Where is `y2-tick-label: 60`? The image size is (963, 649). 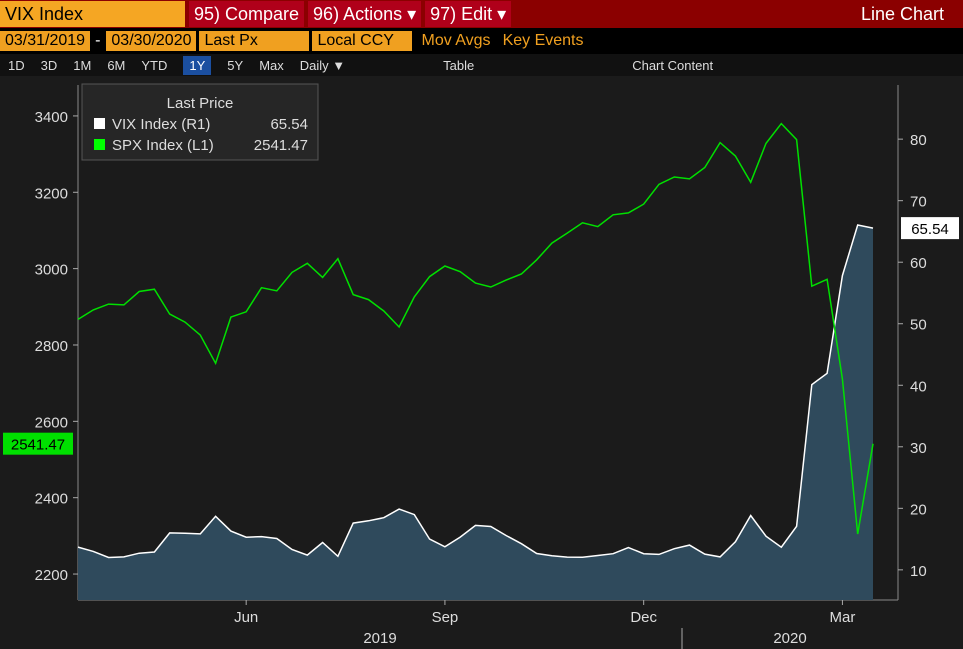 y2-tick-label: 60 is located at coordinates (918, 263).